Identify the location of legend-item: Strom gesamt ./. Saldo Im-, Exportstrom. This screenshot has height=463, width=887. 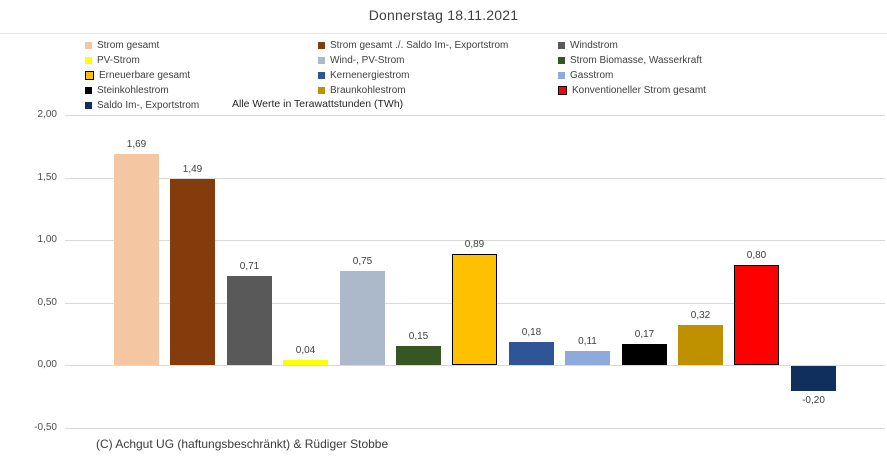
(413, 45).